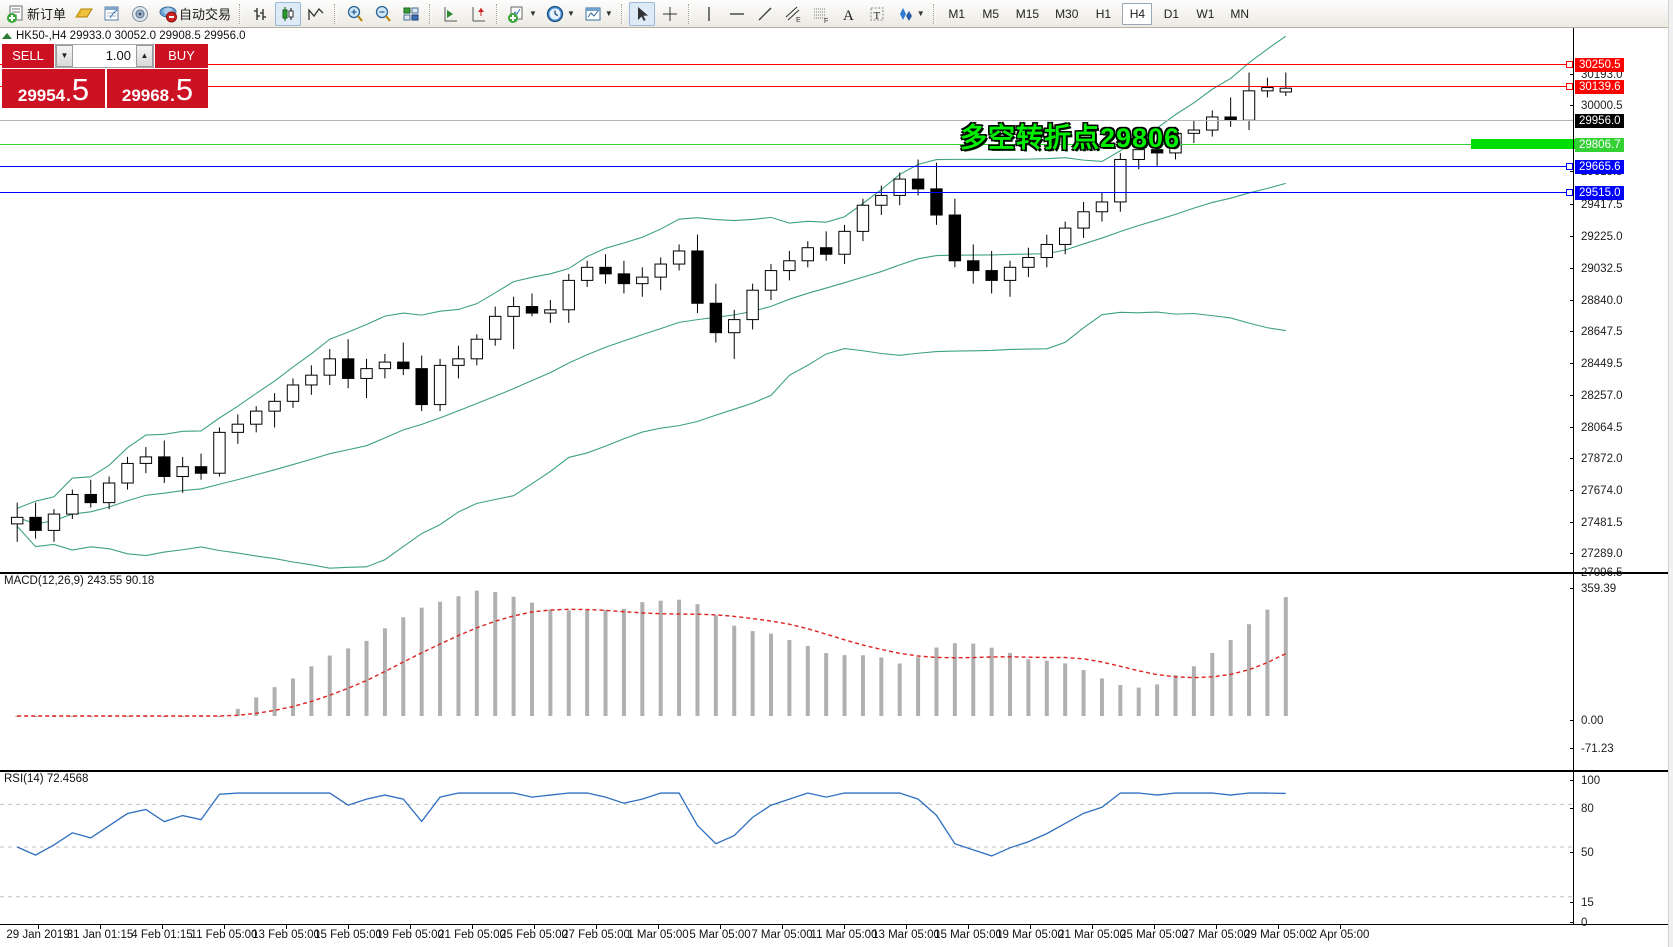 This screenshot has width=1673, height=947. What do you see at coordinates (348, 935) in the screenshot?
I see `time-label: 15 Feb 05:00` at bounding box center [348, 935].